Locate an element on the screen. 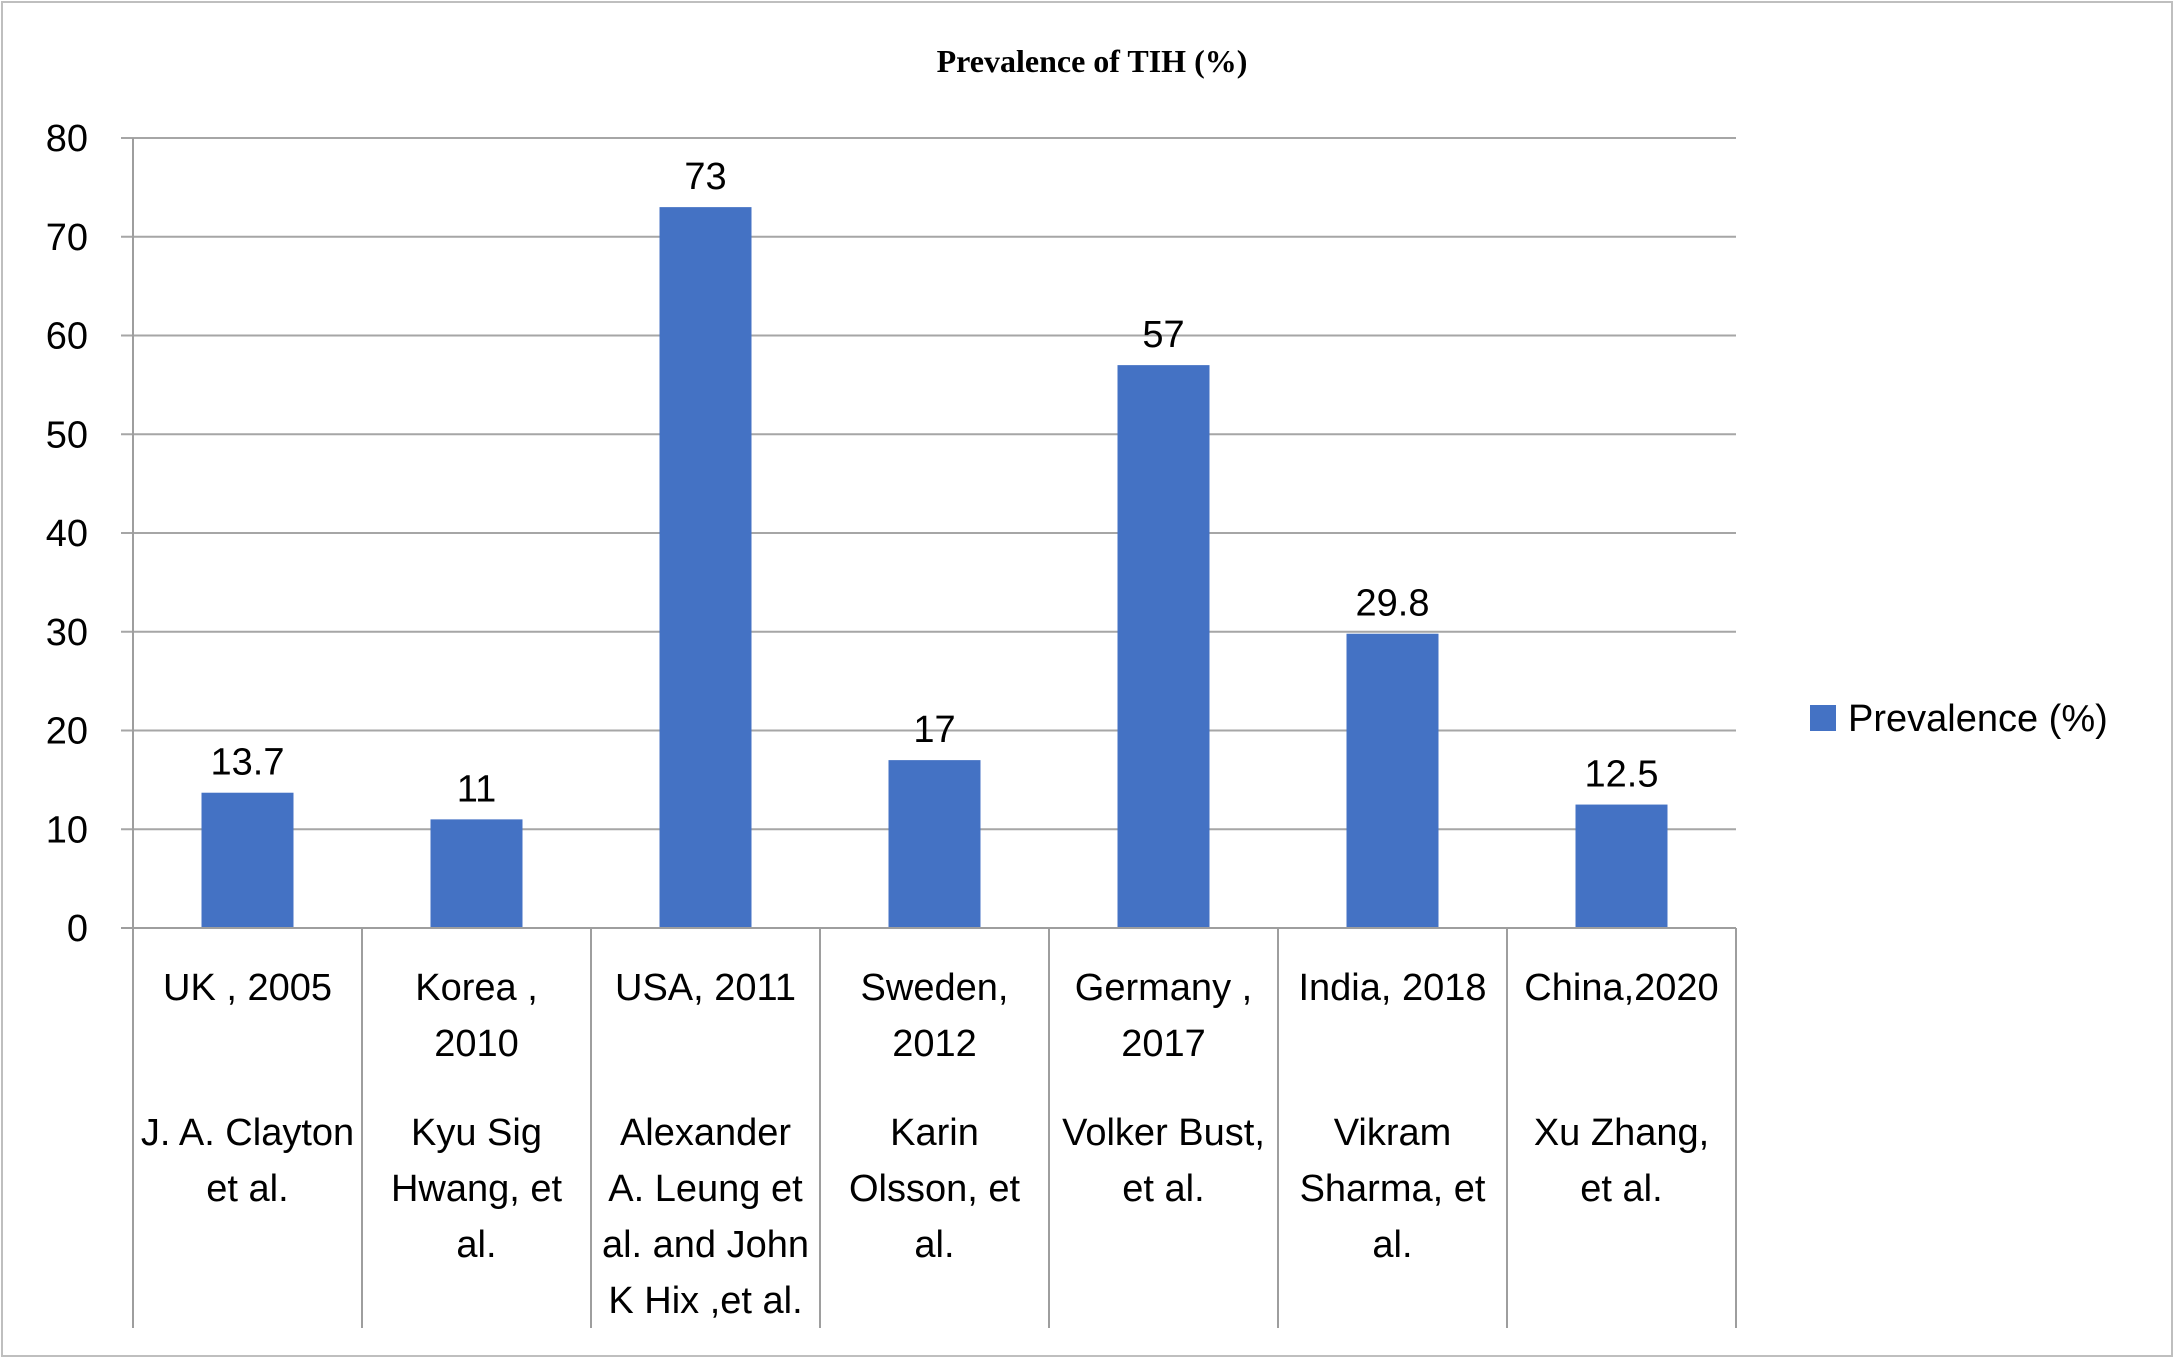 Image resolution: width=2174 pixels, height=1358 pixels. y-tick-label: 40 is located at coordinates (67, 534).